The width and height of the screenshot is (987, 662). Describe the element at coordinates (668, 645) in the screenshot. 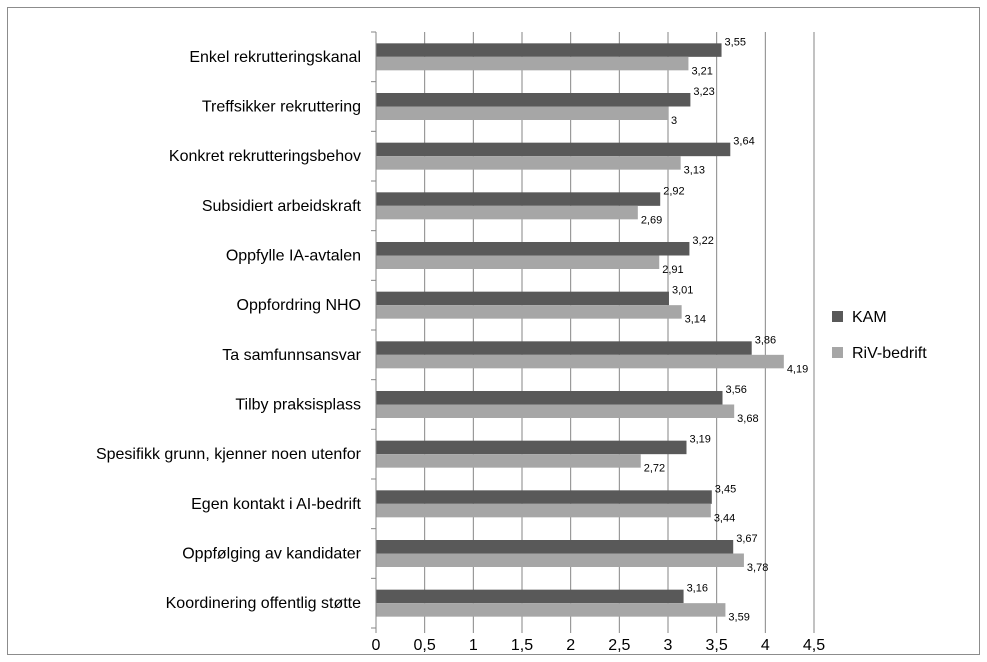

I see `x-tick-label: 3` at that location.